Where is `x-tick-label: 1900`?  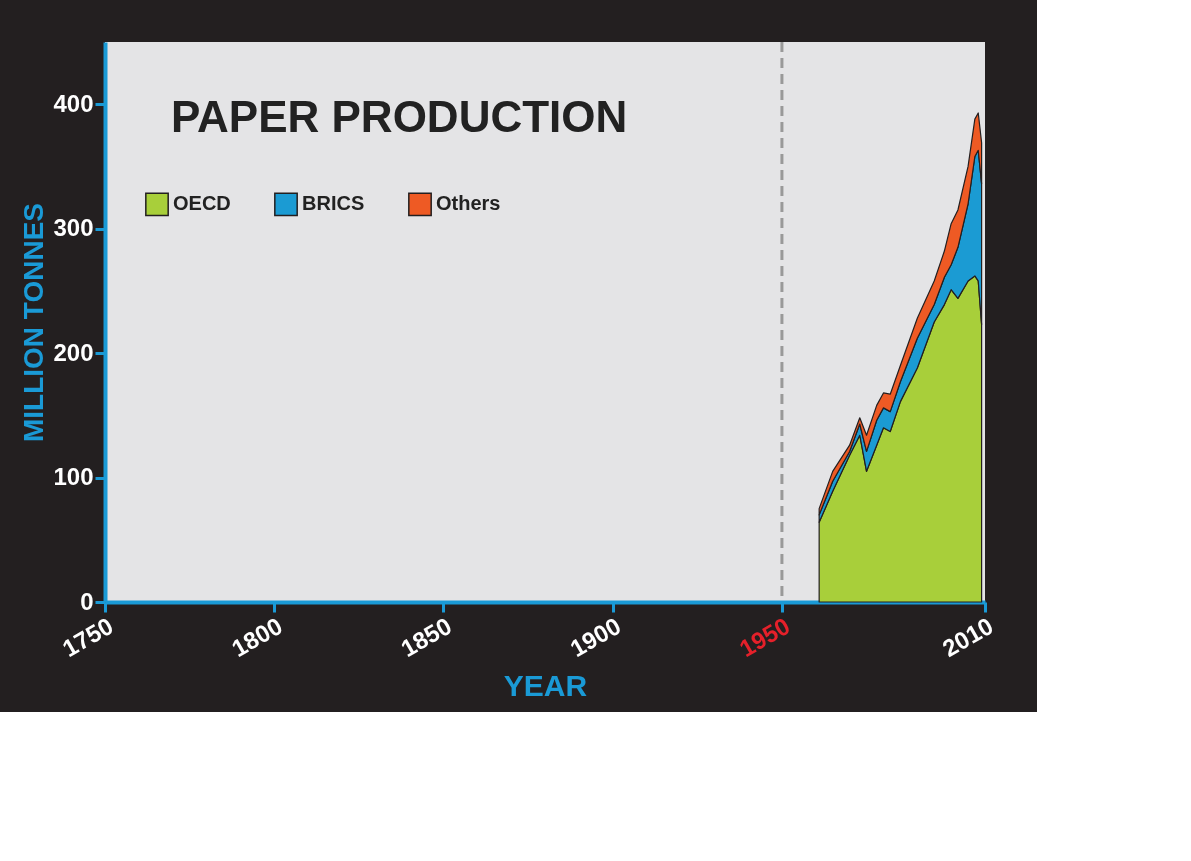
x-tick-label: 1900 is located at coordinates (595, 636).